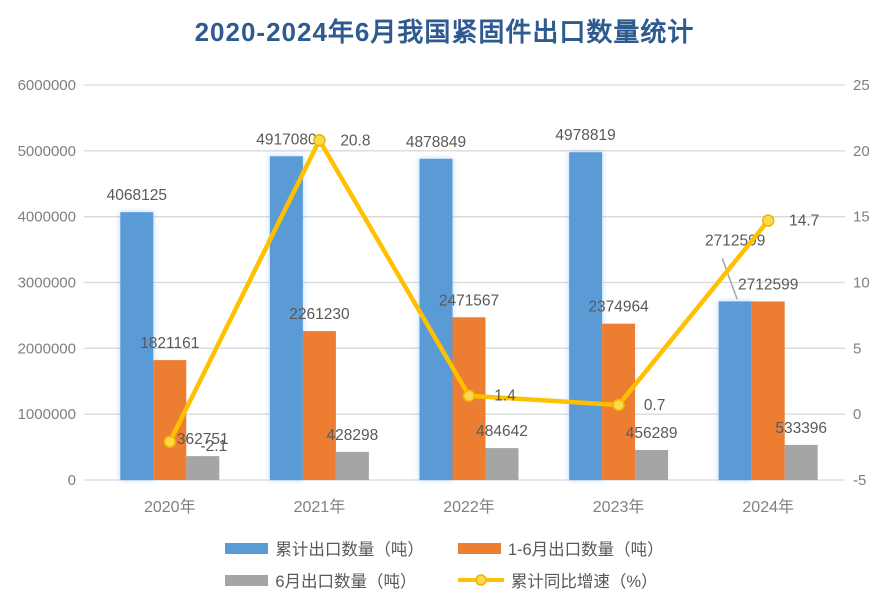 This screenshot has width=889, height=603. Describe the element at coordinates (768, 390) in the screenshot. I see `bar-jan-to-jun-export-volume-2024年` at that location.